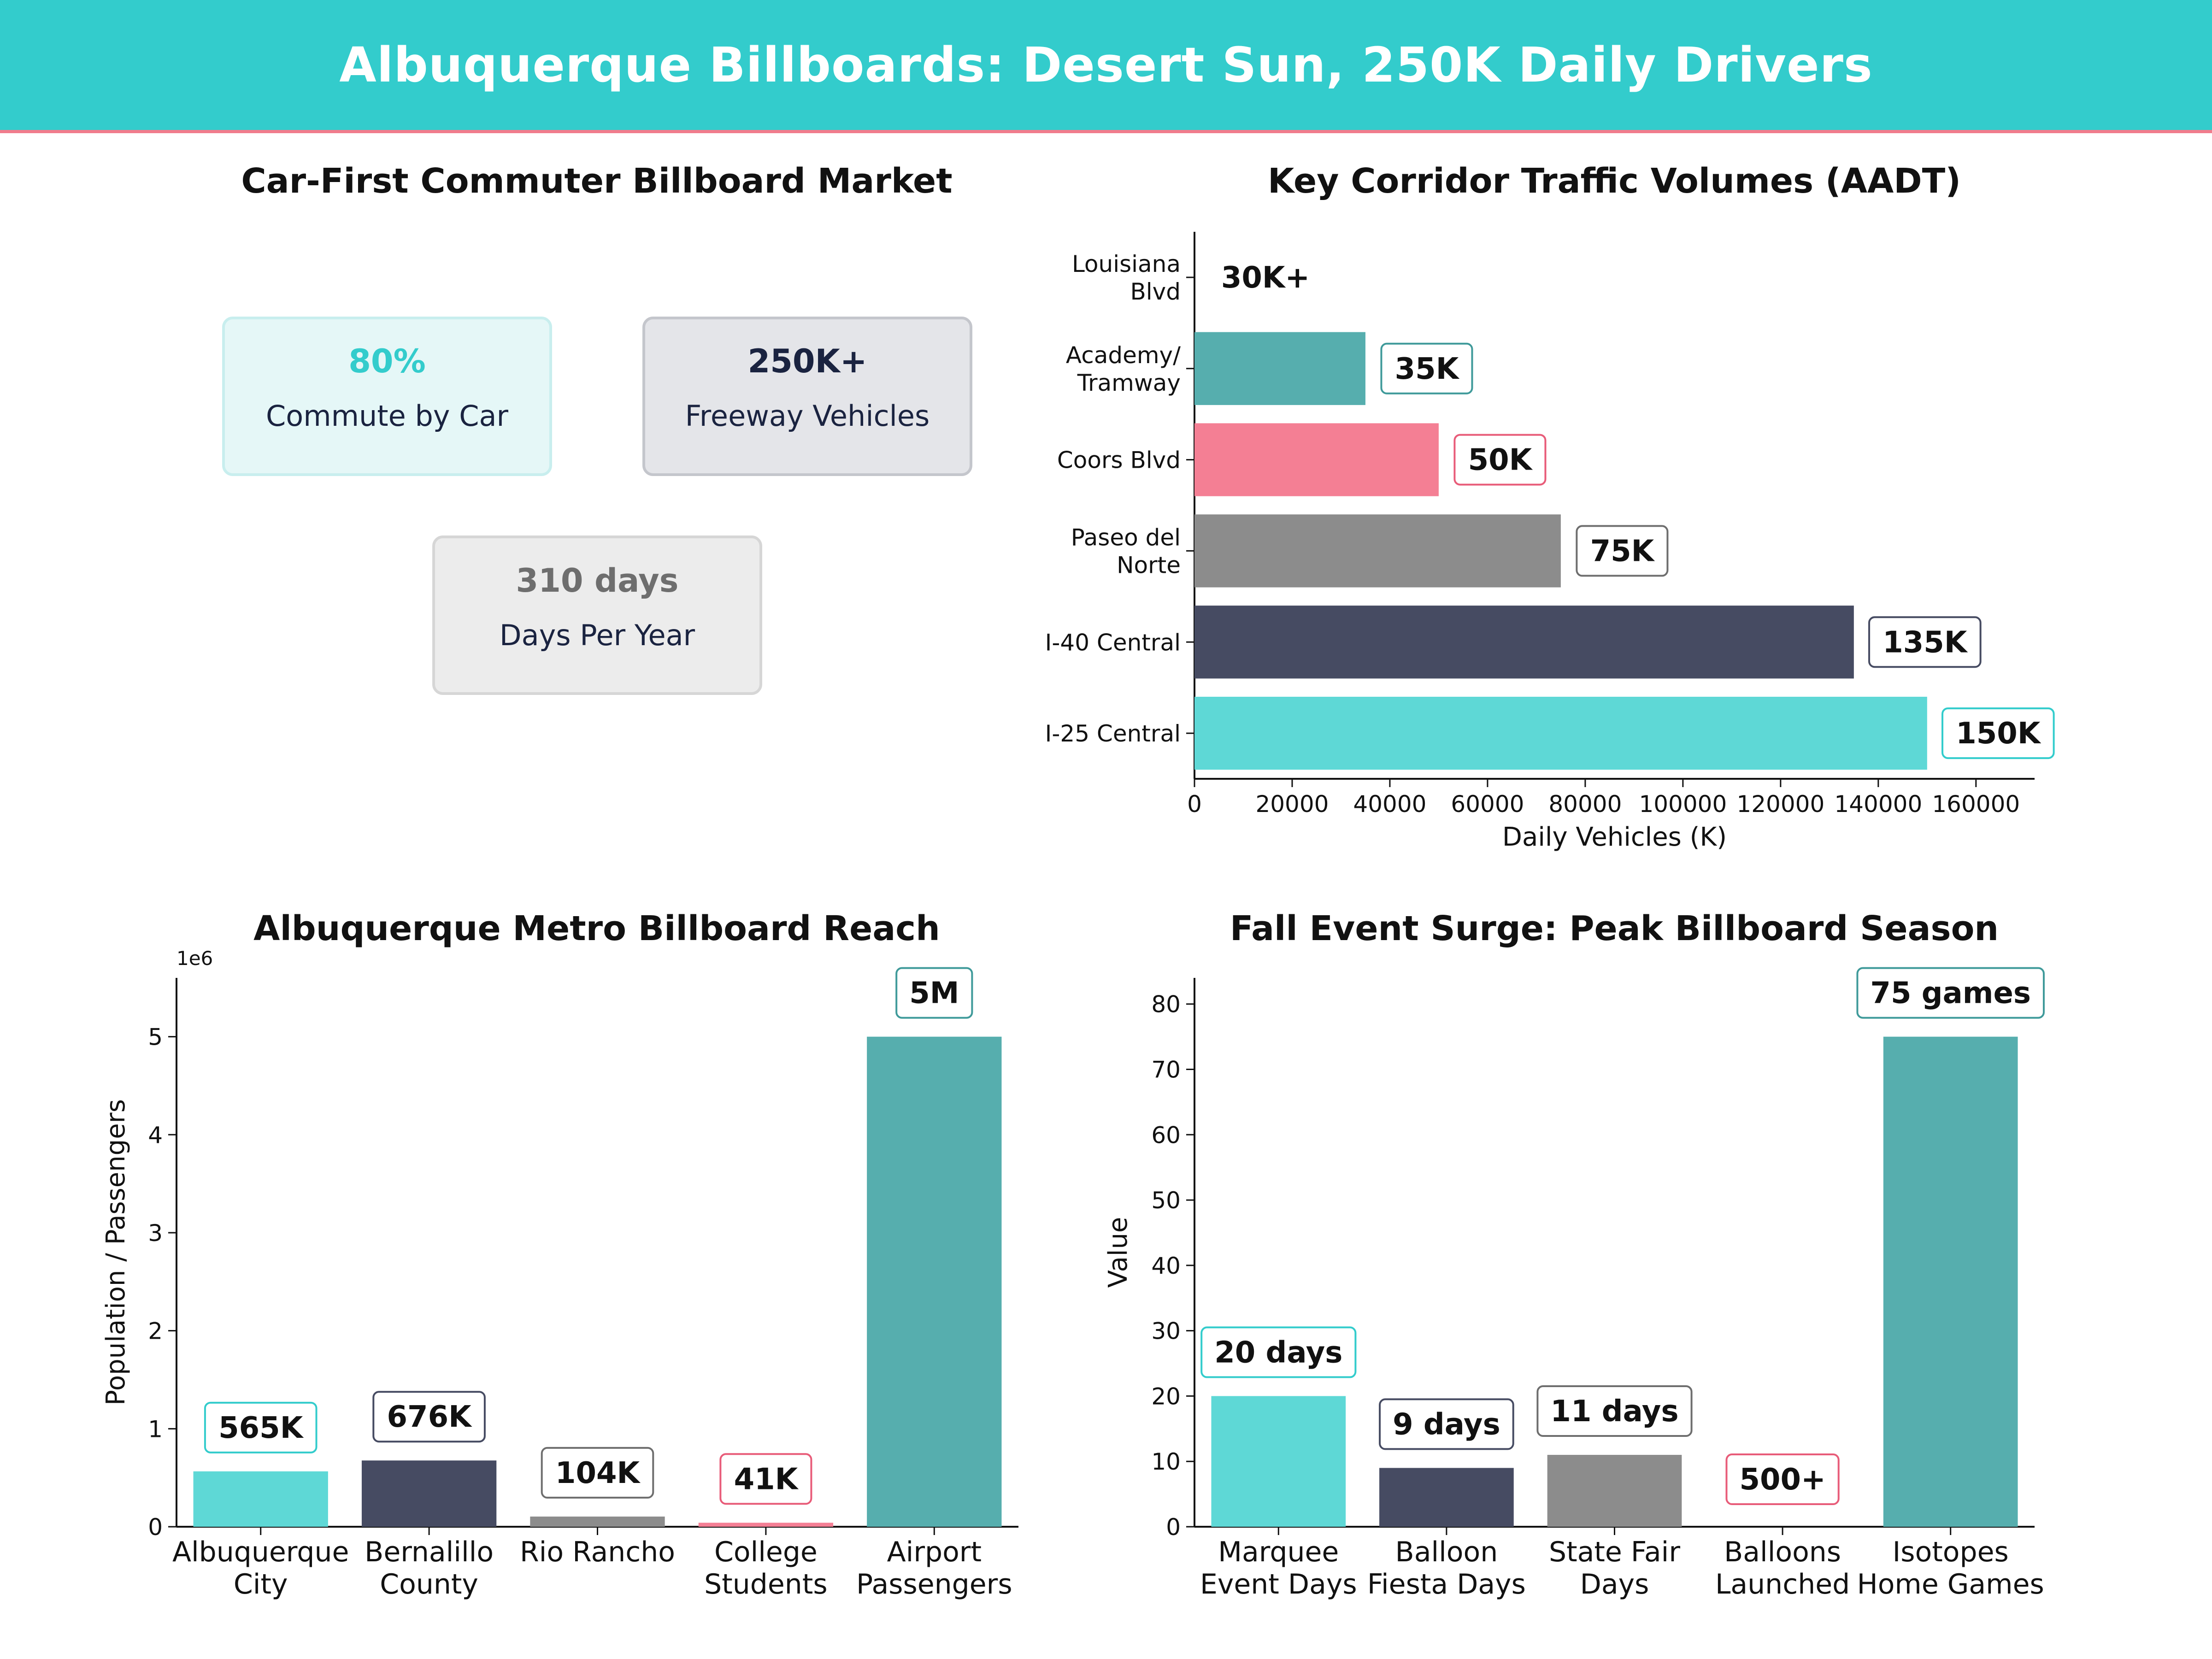 The width and height of the screenshot is (2212, 1659). I want to click on y-tick-label: 60, so click(1166, 1135).